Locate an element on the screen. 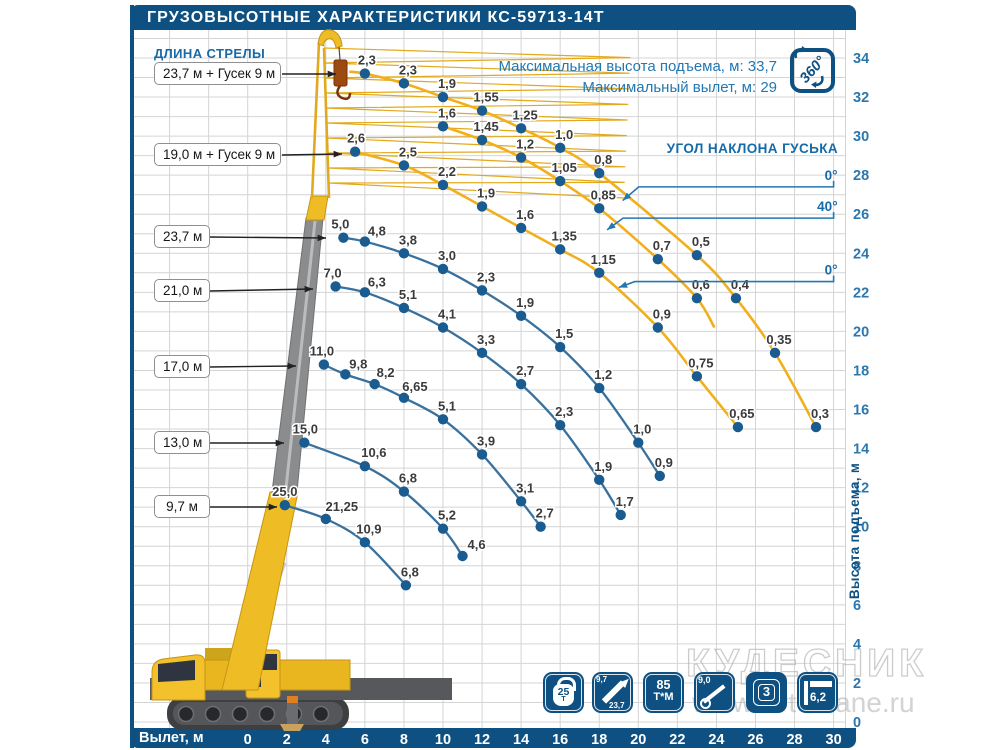 This screenshot has width=1000, height=750. load-value-label: 1,5 is located at coordinates (564, 333).